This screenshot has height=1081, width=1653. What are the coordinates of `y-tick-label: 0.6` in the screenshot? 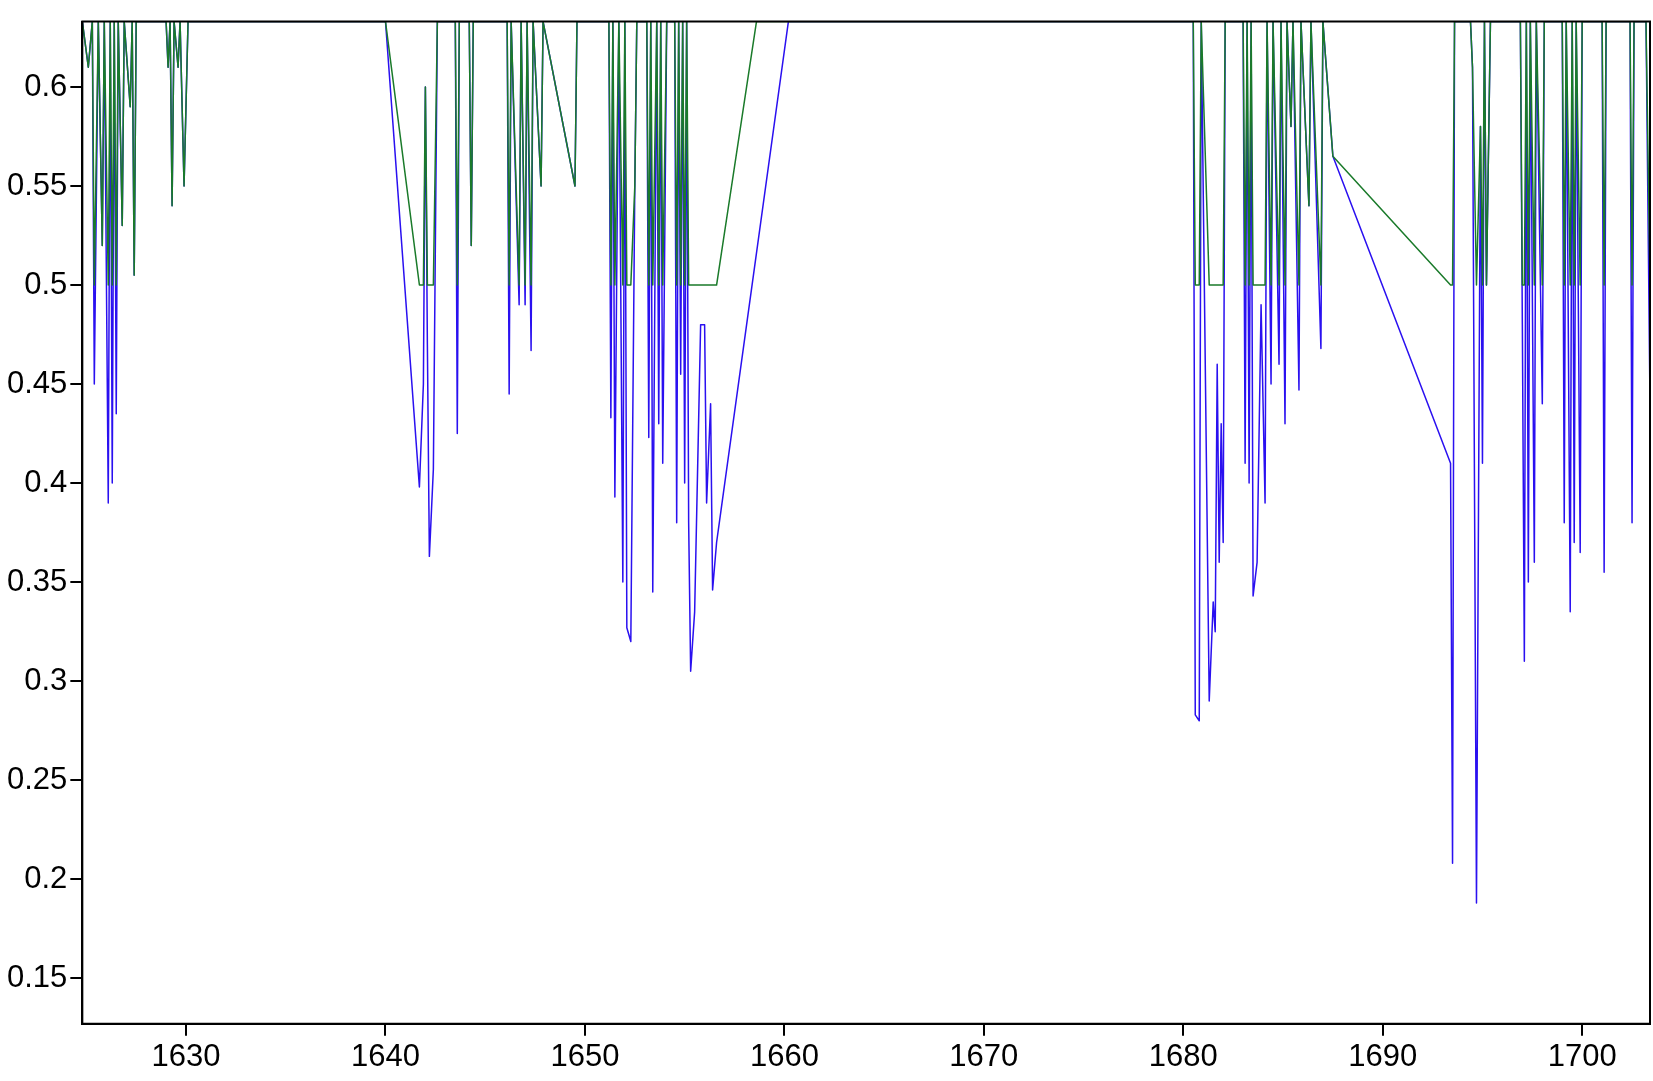 It's located at (46, 85).